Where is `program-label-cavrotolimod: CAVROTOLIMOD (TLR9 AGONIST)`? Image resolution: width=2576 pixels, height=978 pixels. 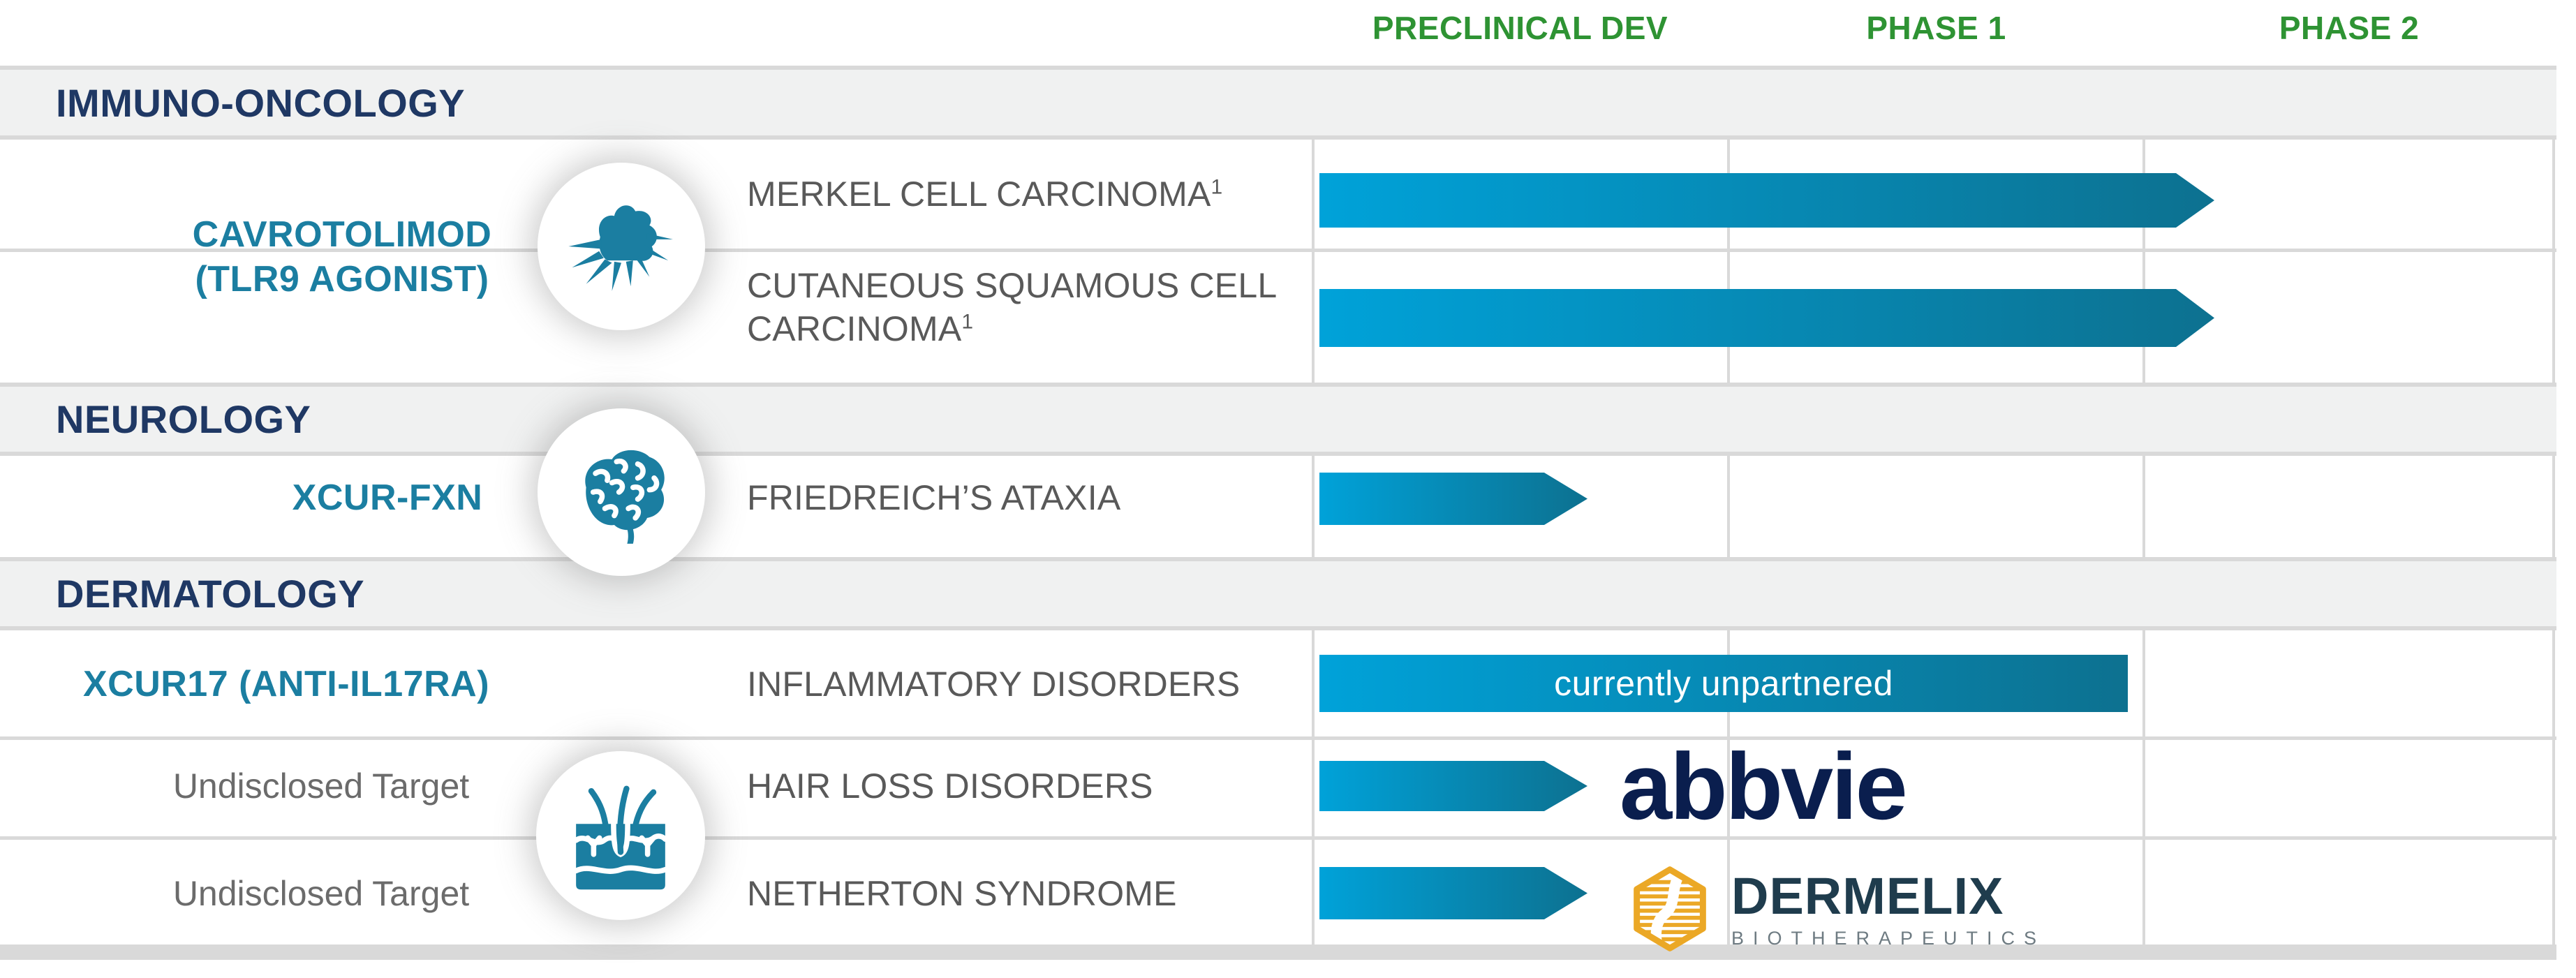
program-label-cavrotolimod: CAVROTOLIMOD (TLR9 AGONIST) is located at coordinates (342, 257).